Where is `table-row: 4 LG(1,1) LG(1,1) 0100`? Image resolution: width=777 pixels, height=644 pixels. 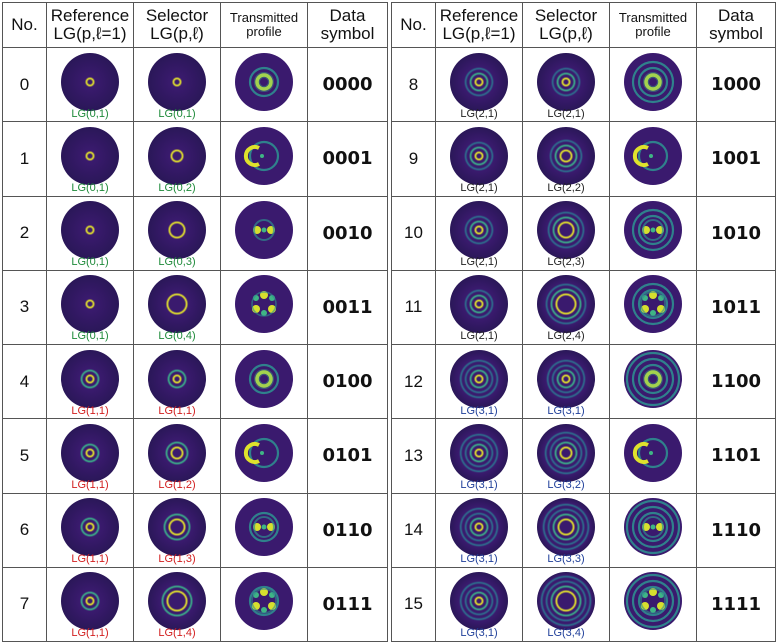 table-row: 4 LG(1,1) LG(1,1) 0100 is located at coordinates (195, 381).